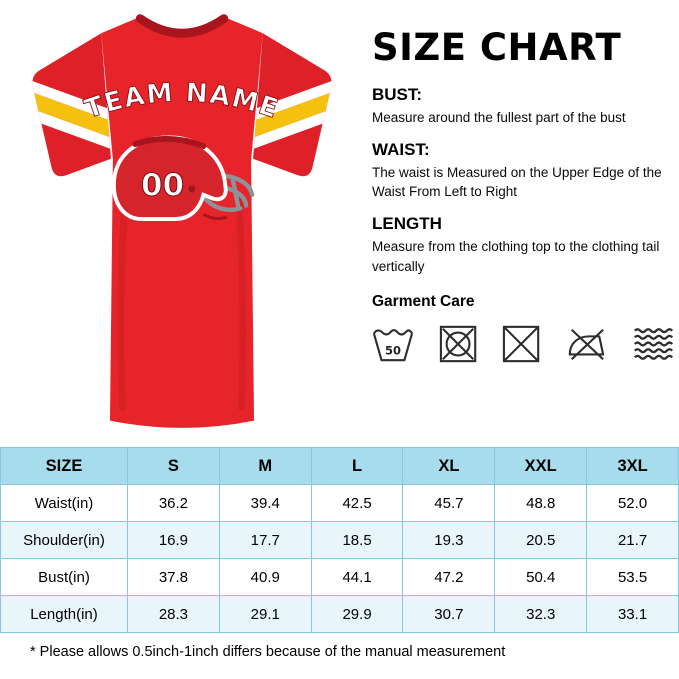 This screenshot has width=679, height=679. I want to click on svg-text: 50, so click(393, 350).